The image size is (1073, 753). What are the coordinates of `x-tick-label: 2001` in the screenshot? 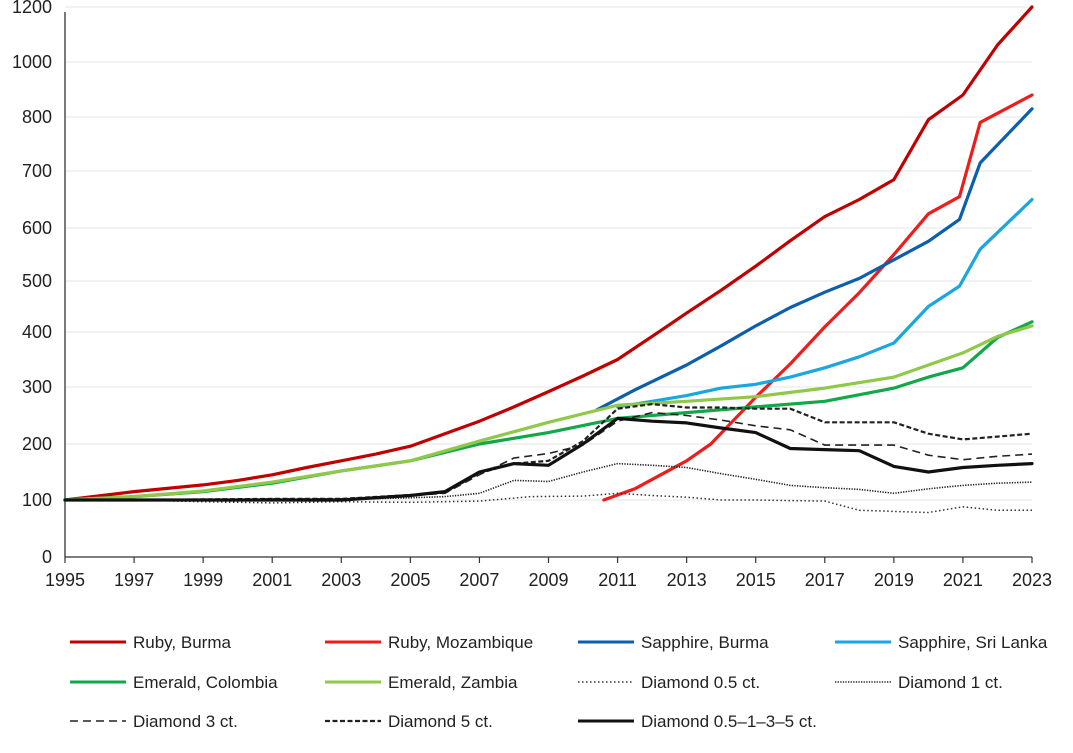 It's located at (272, 580).